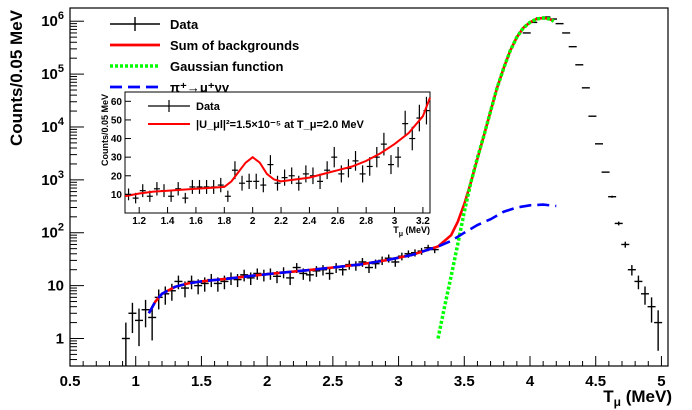  What do you see at coordinates (154, 24) in the screenshot?
I see `legend-entry: Data` at bounding box center [154, 24].